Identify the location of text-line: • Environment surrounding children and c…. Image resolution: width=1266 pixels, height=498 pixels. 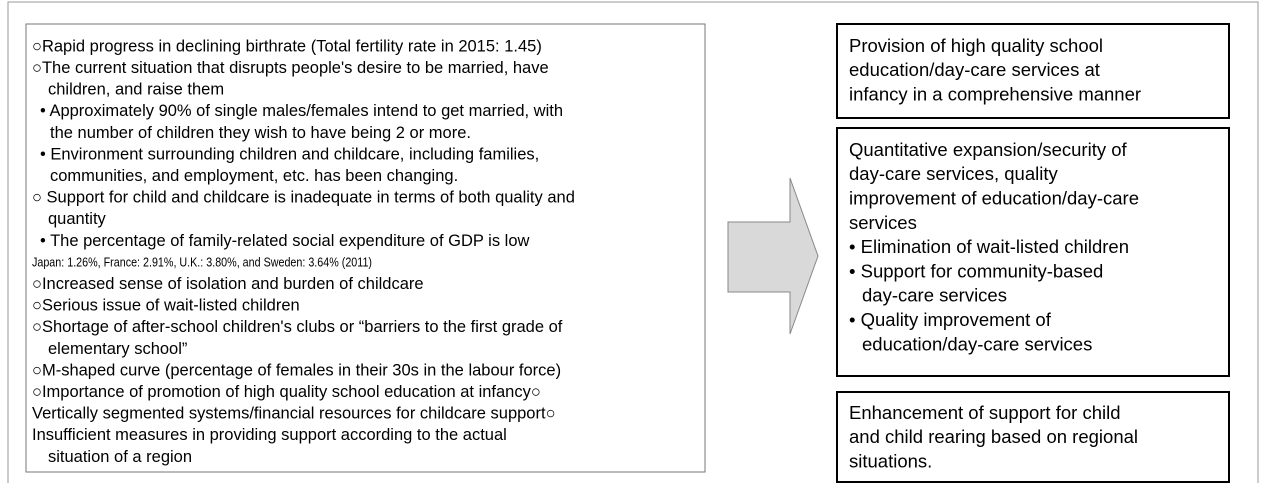
(289, 154).